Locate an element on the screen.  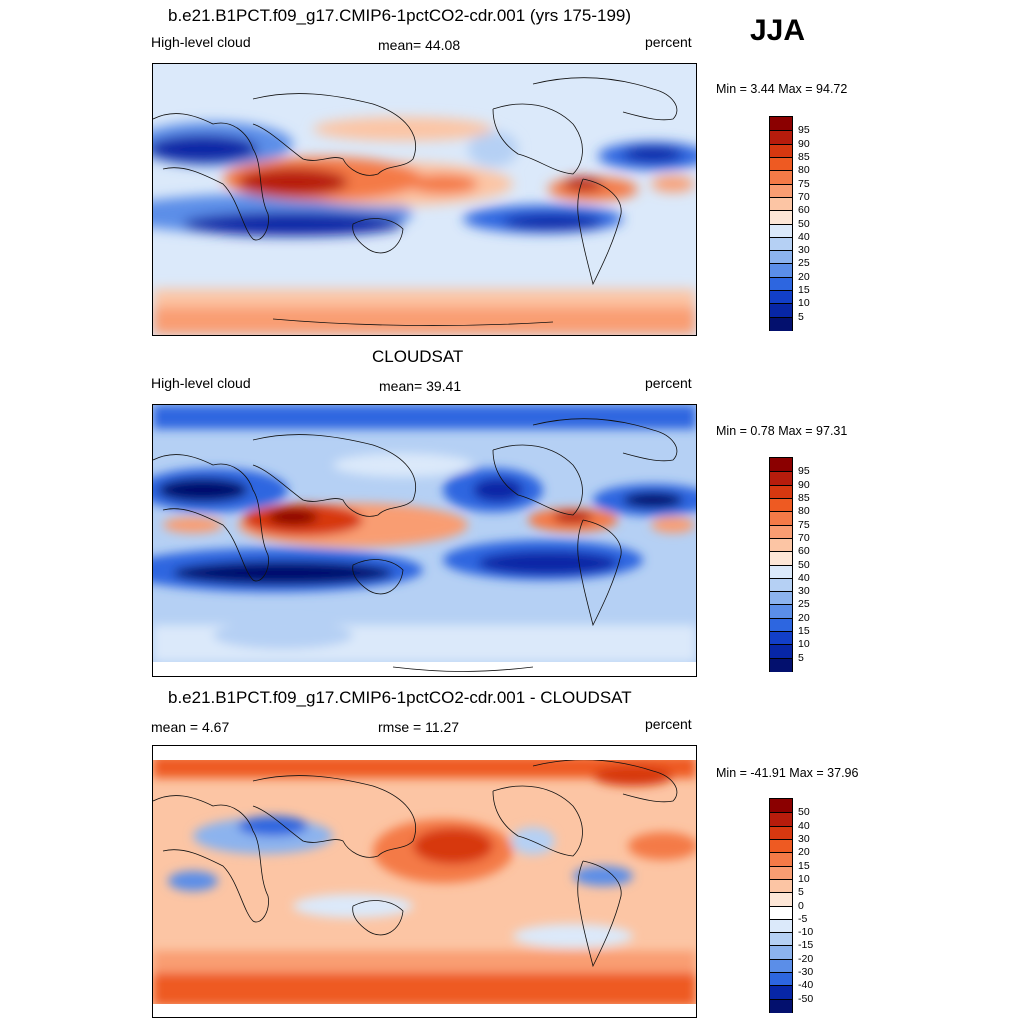
panel1-colorbar-label: 70 is located at coordinates (804, 196).